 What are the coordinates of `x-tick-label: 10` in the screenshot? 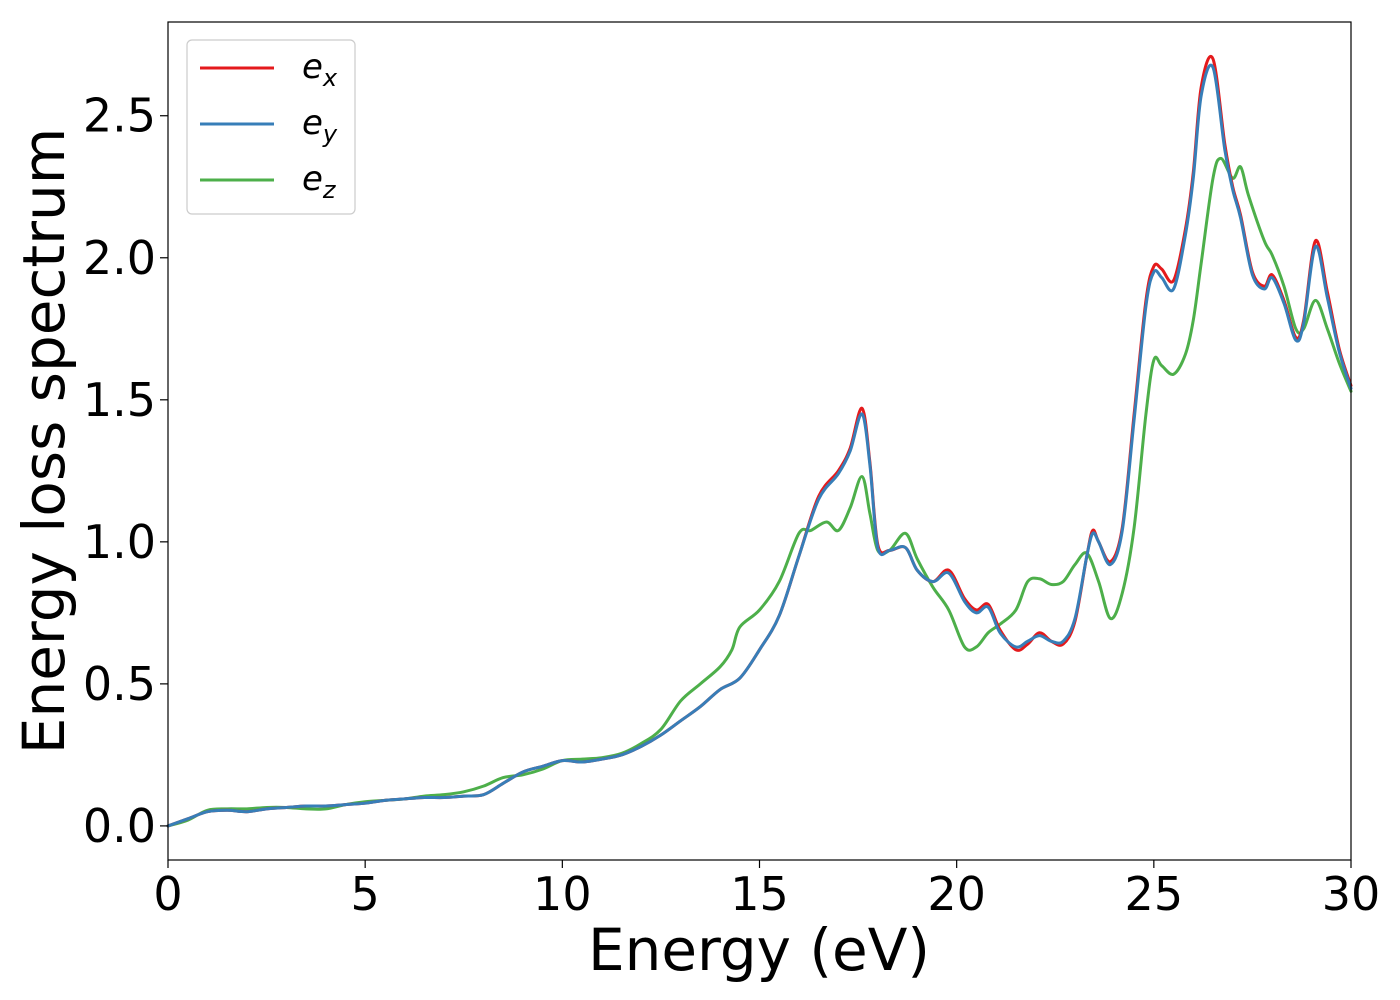 It's located at (562, 894).